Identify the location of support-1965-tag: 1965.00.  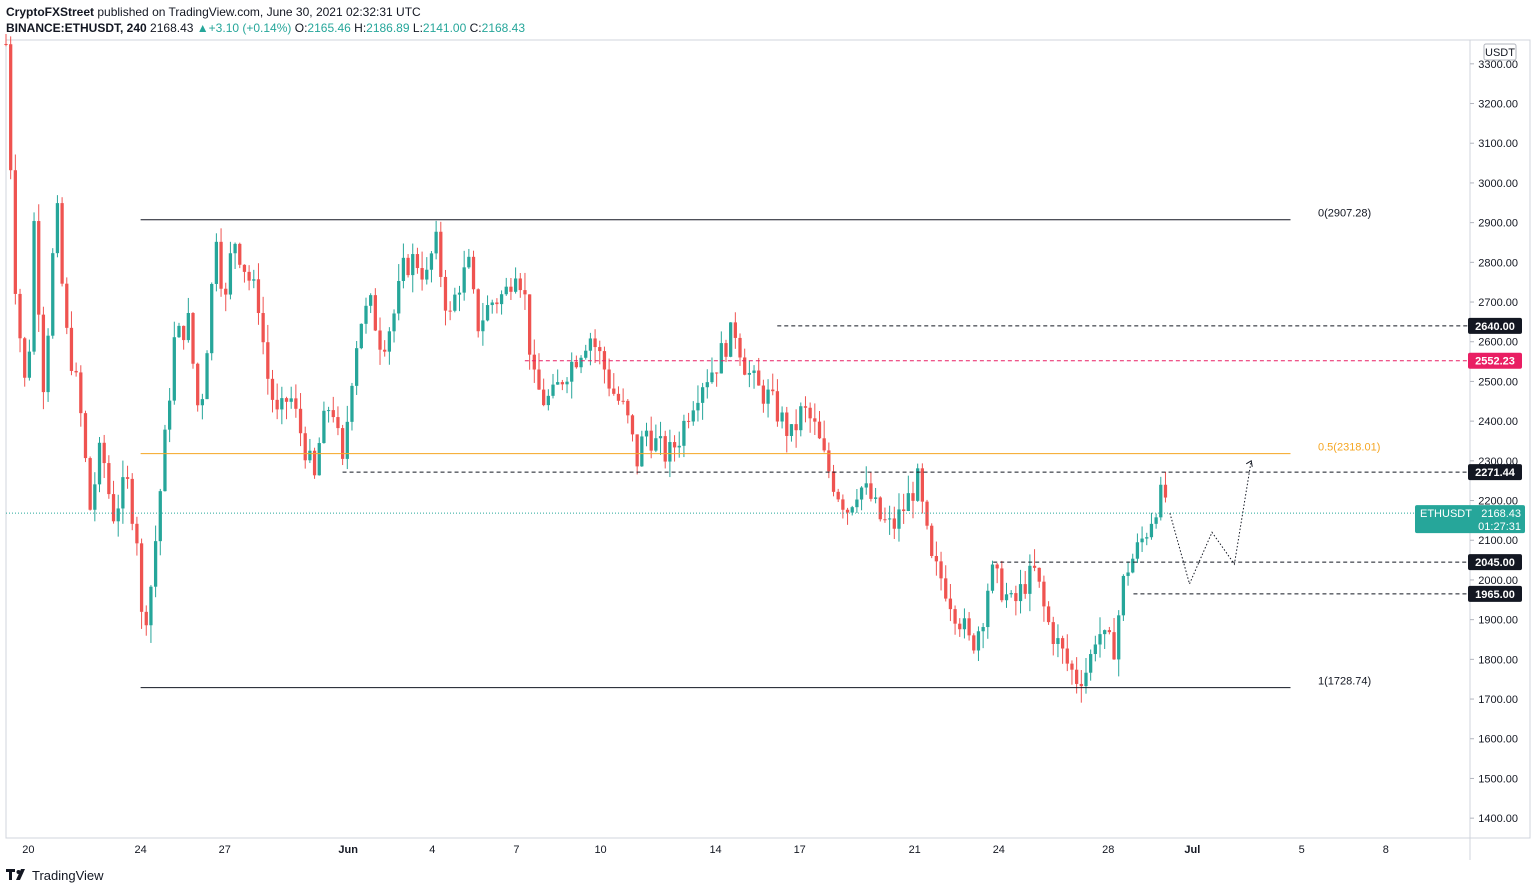
(1495, 595).